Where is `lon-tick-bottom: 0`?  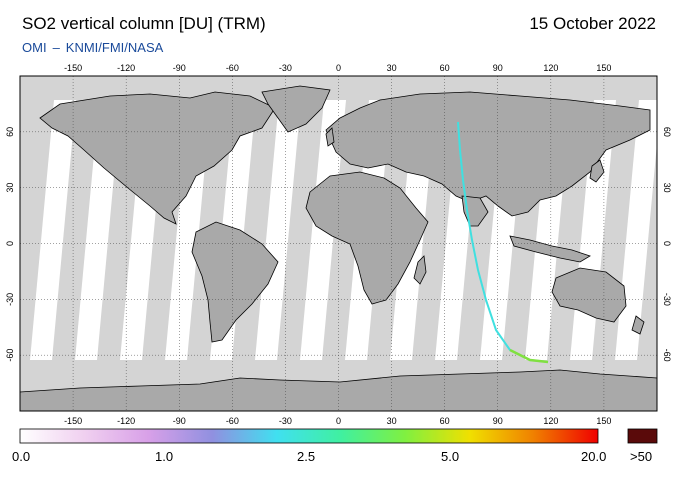 lon-tick-bottom: 0 is located at coordinates (338, 421).